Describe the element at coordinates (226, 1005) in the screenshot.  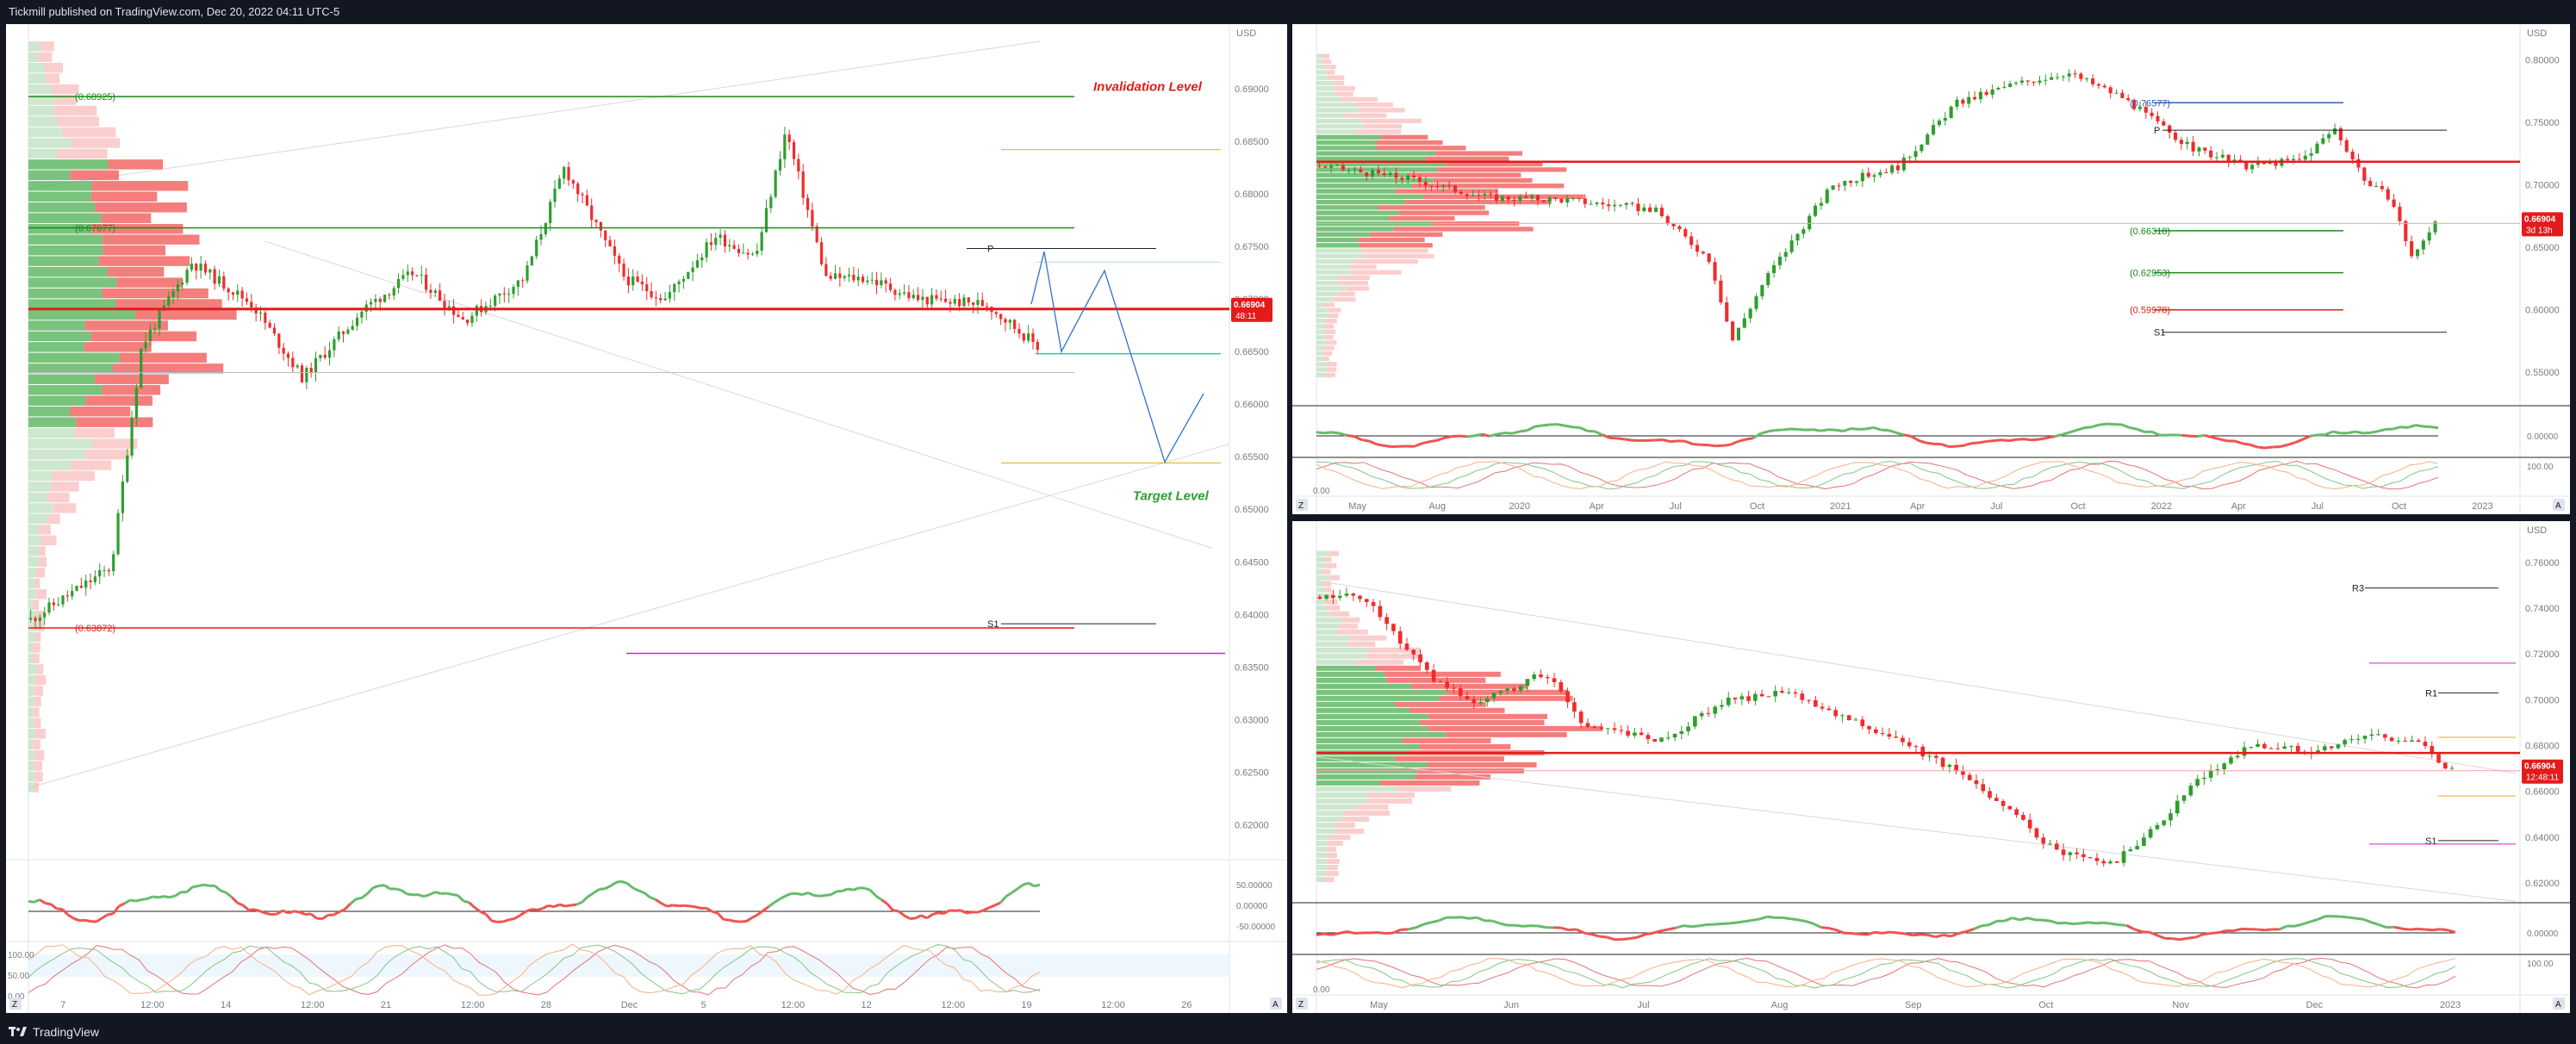
I see `left-xtick: 14` at that location.